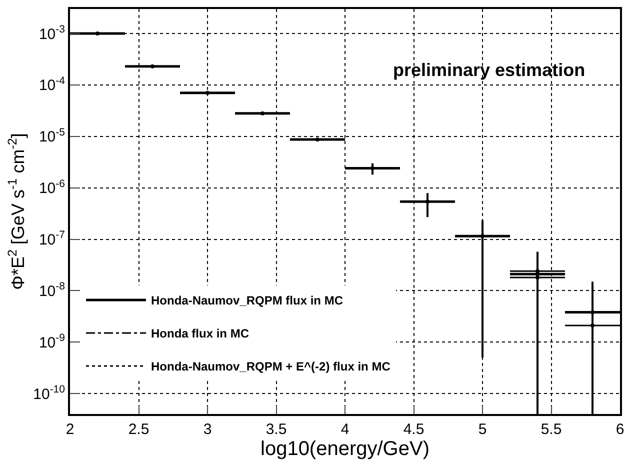 This screenshot has width=627, height=461. What do you see at coordinates (52, 136) in the screenshot?
I see `y-tick-label: 10$^{-5}$` at bounding box center [52, 136].